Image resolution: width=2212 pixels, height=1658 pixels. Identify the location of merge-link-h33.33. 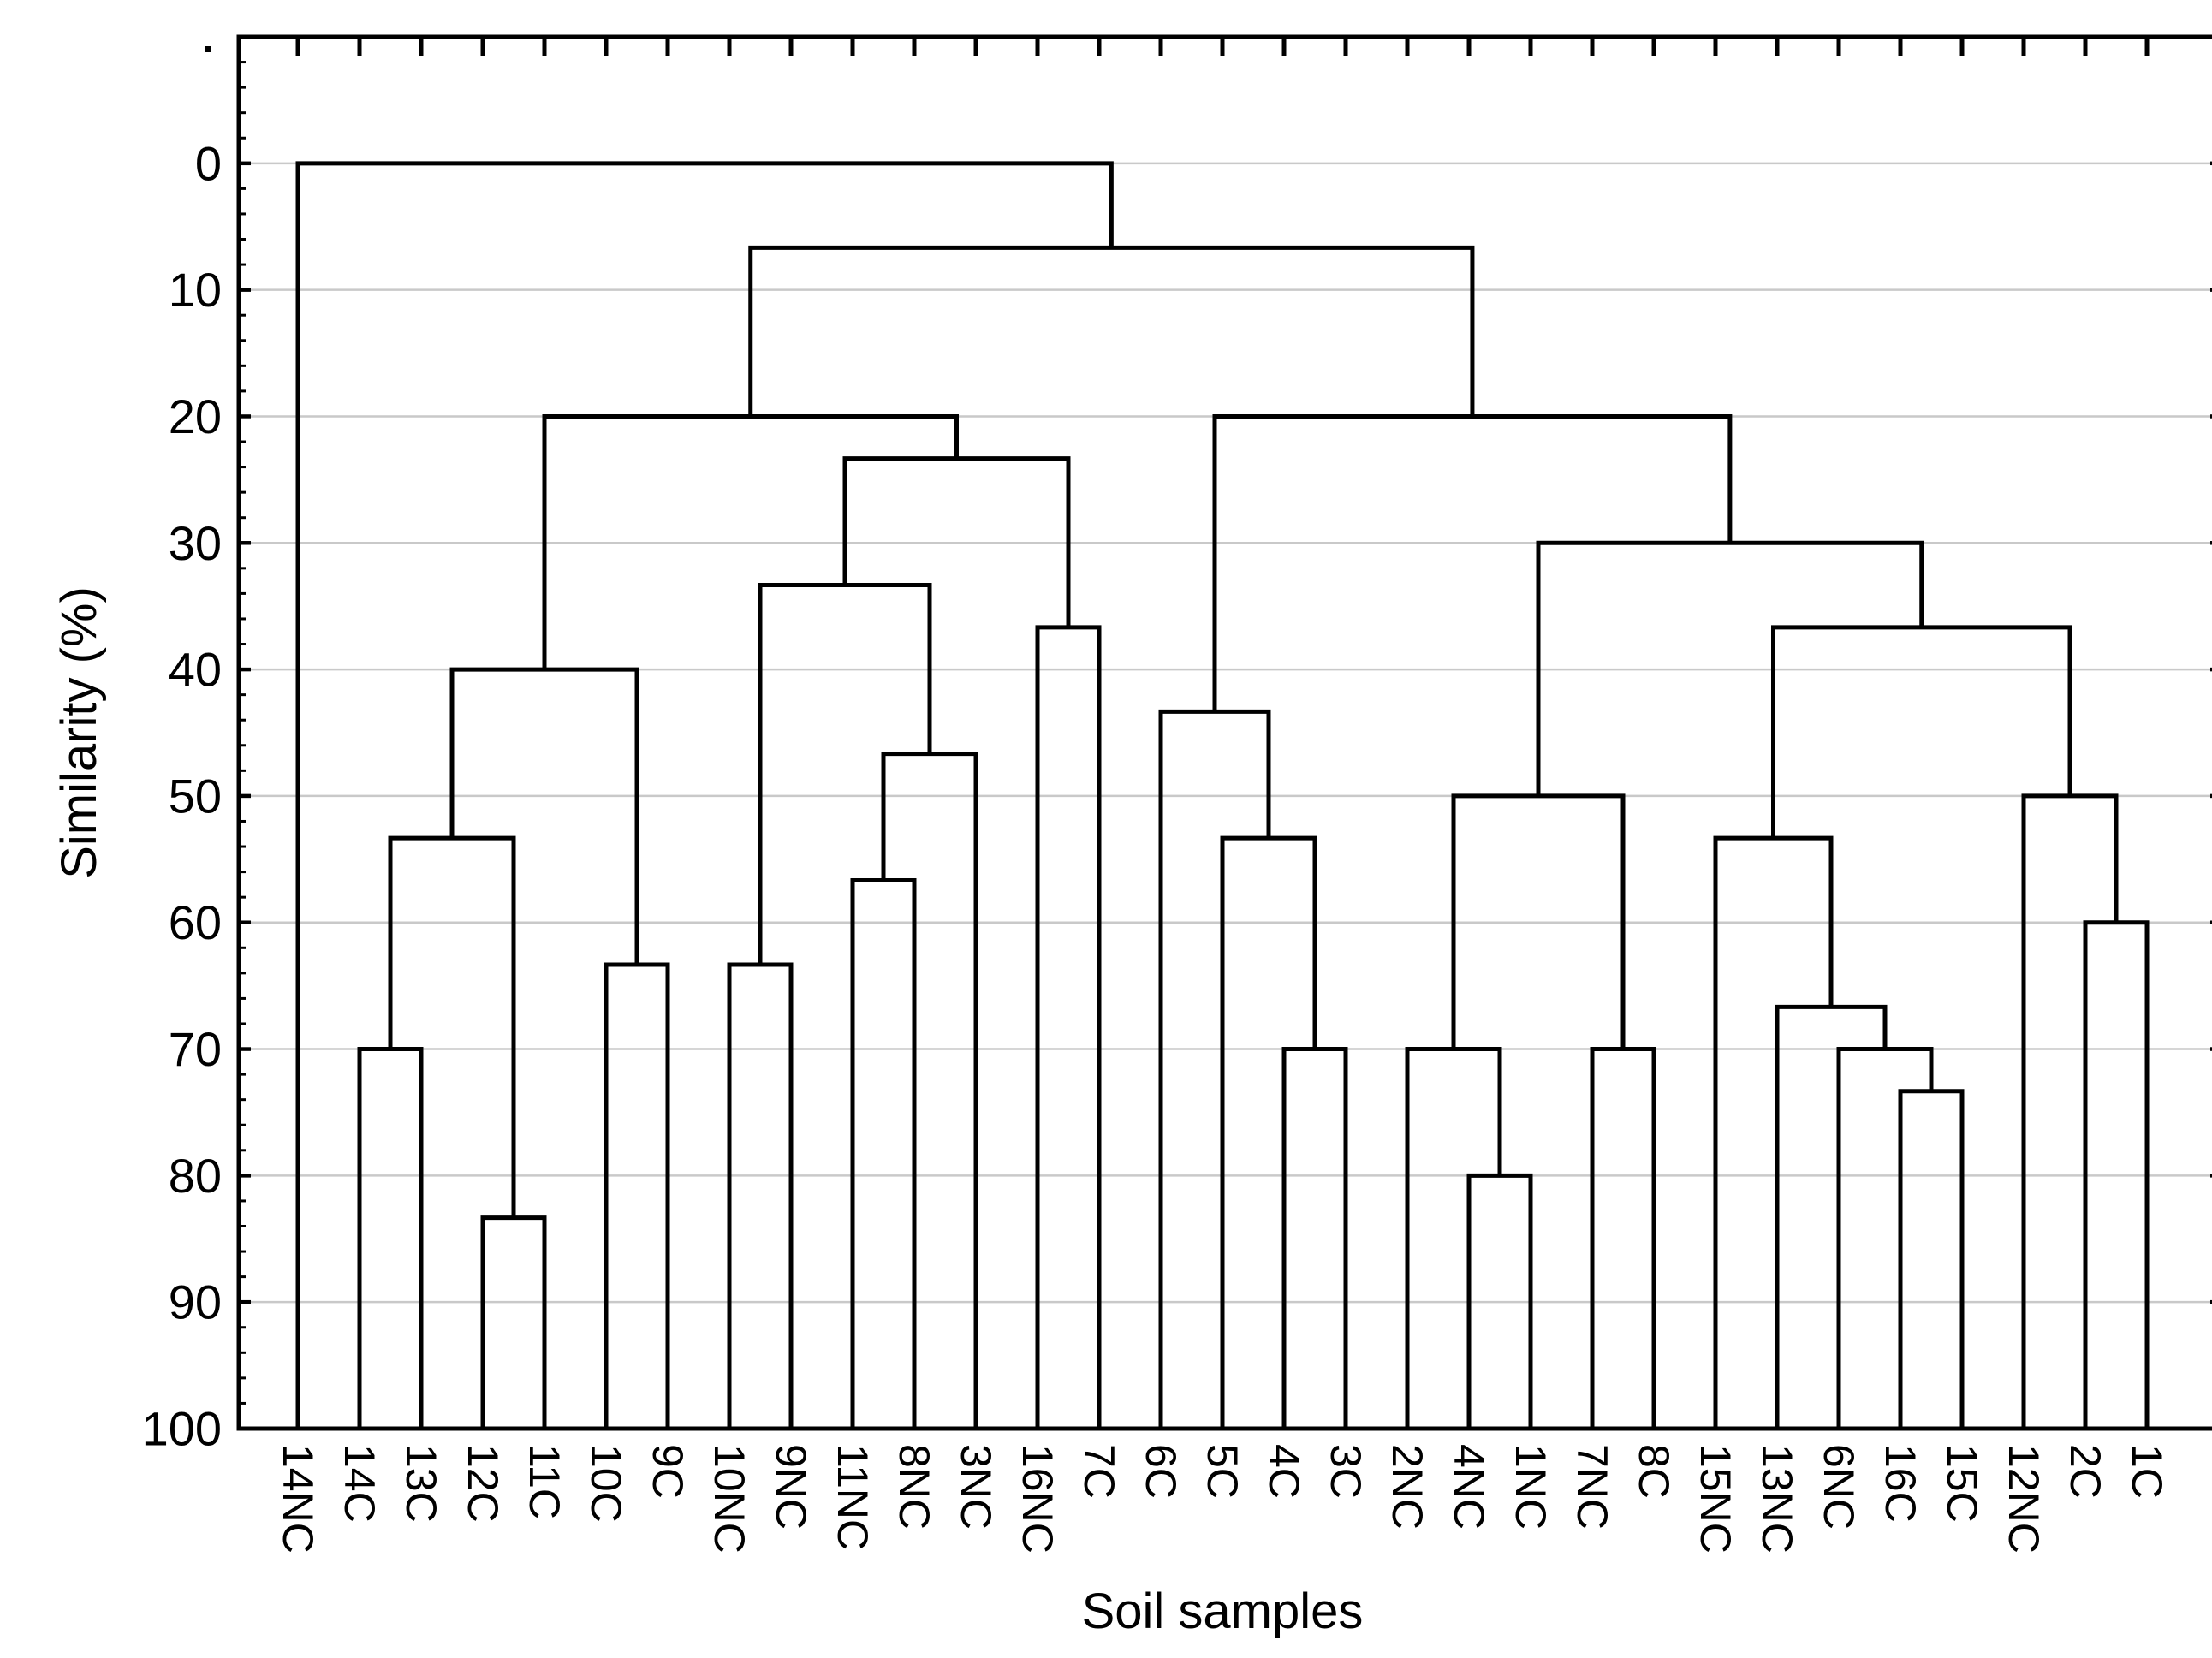
(845, 774).